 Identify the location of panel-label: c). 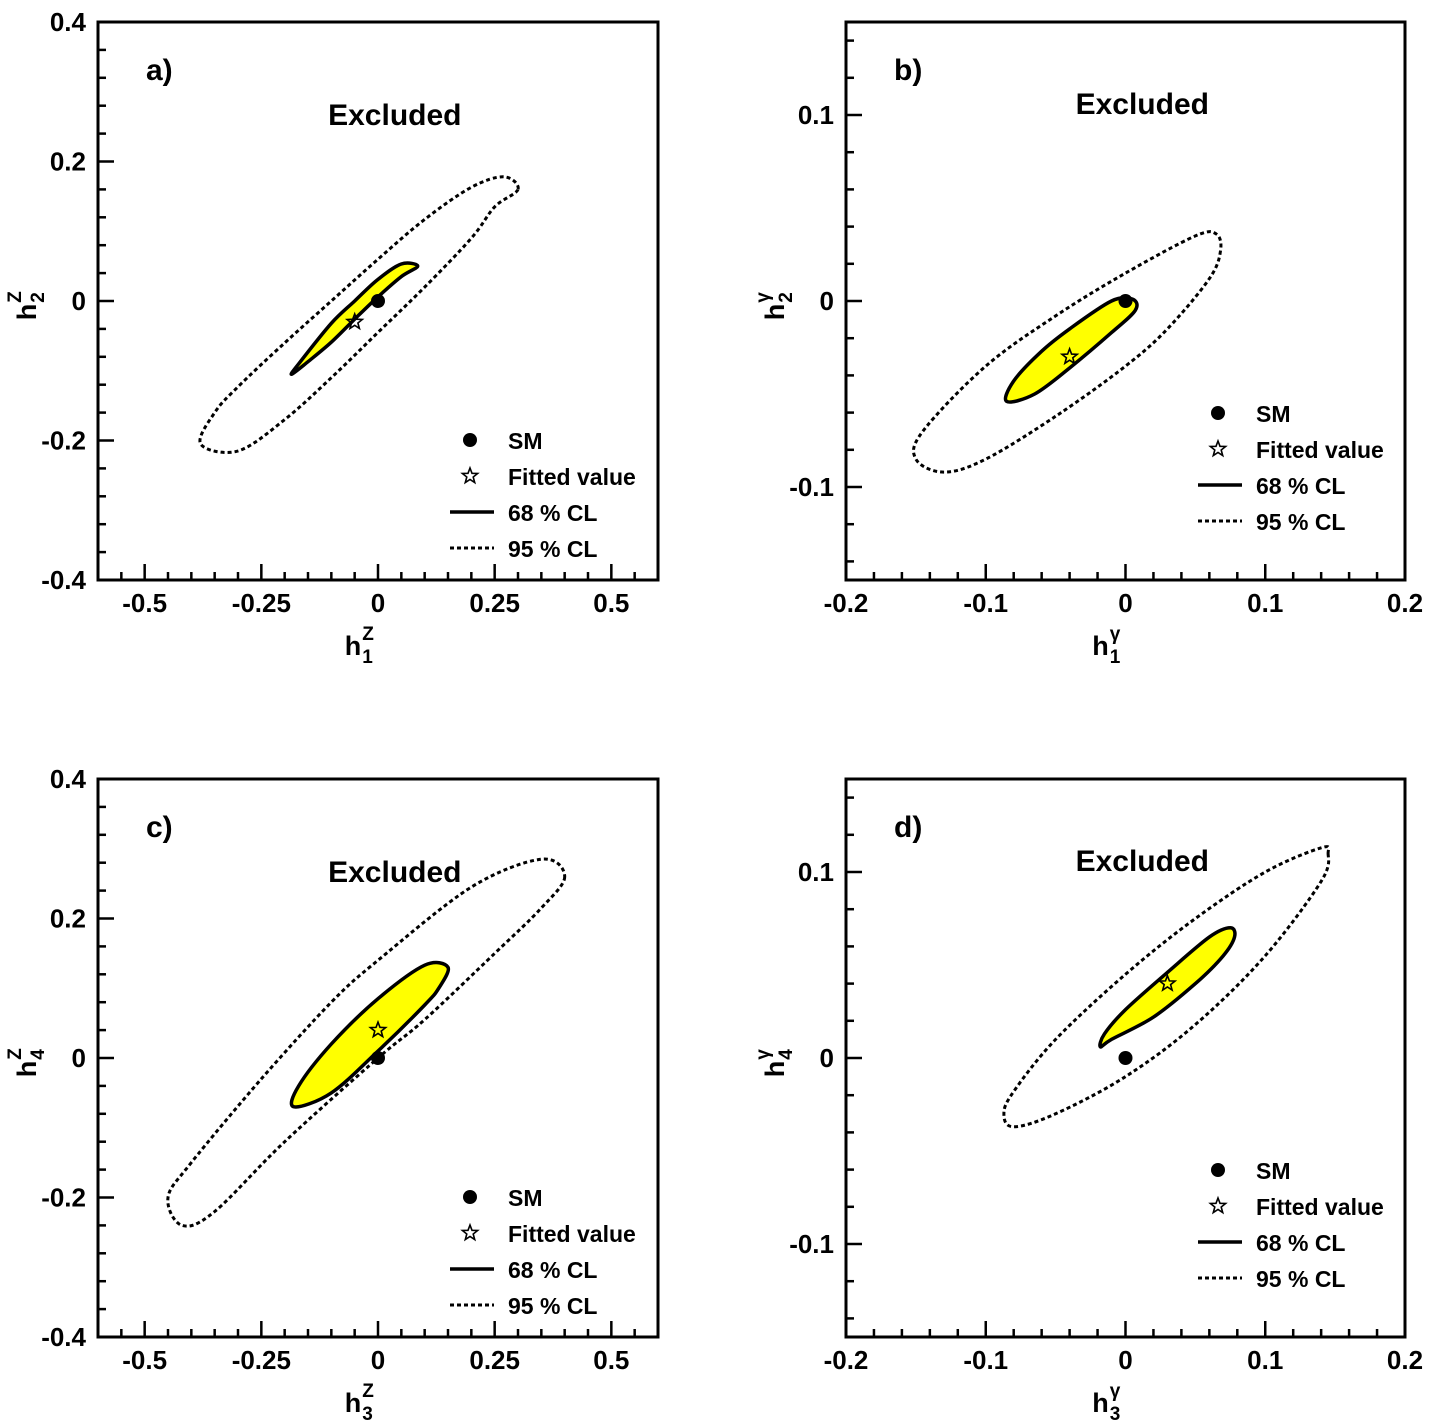
(159, 827).